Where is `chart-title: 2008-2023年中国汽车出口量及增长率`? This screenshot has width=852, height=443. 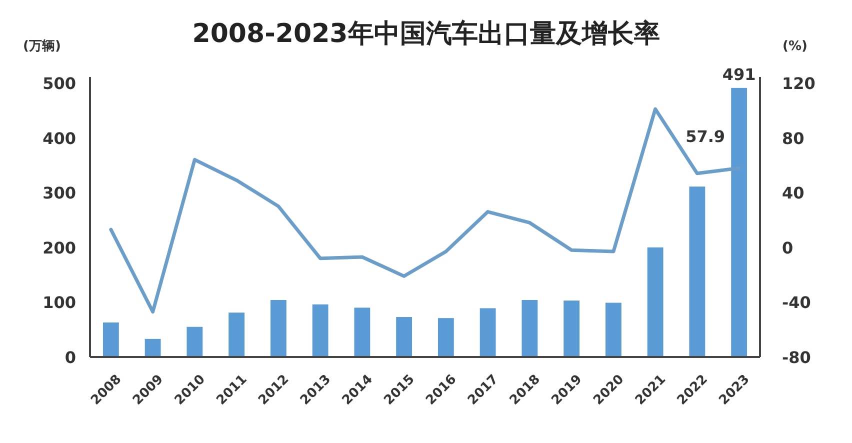 chart-title: 2008-2023年中国汽车出口量及增长率 is located at coordinates (426, 34).